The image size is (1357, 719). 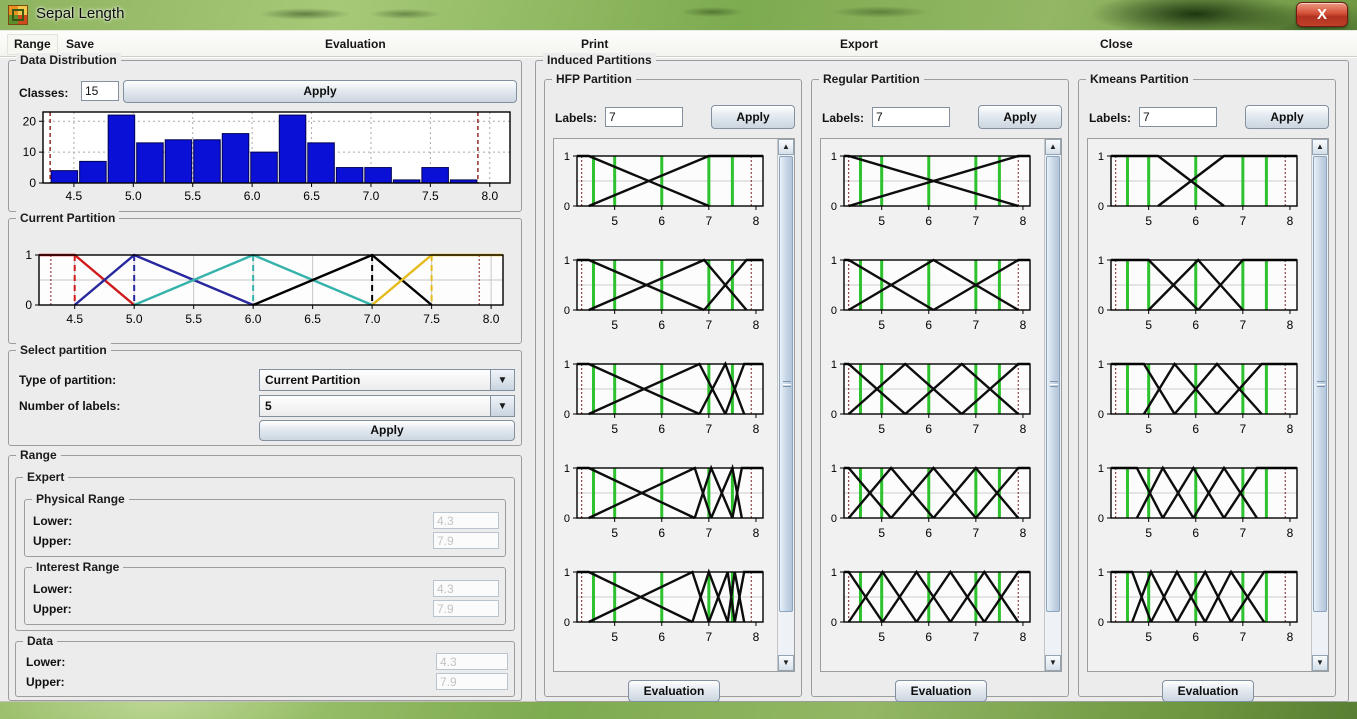 What do you see at coordinates (614, 533) in the screenshot?
I see `svg-text: 5` at bounding box center [614, 533].